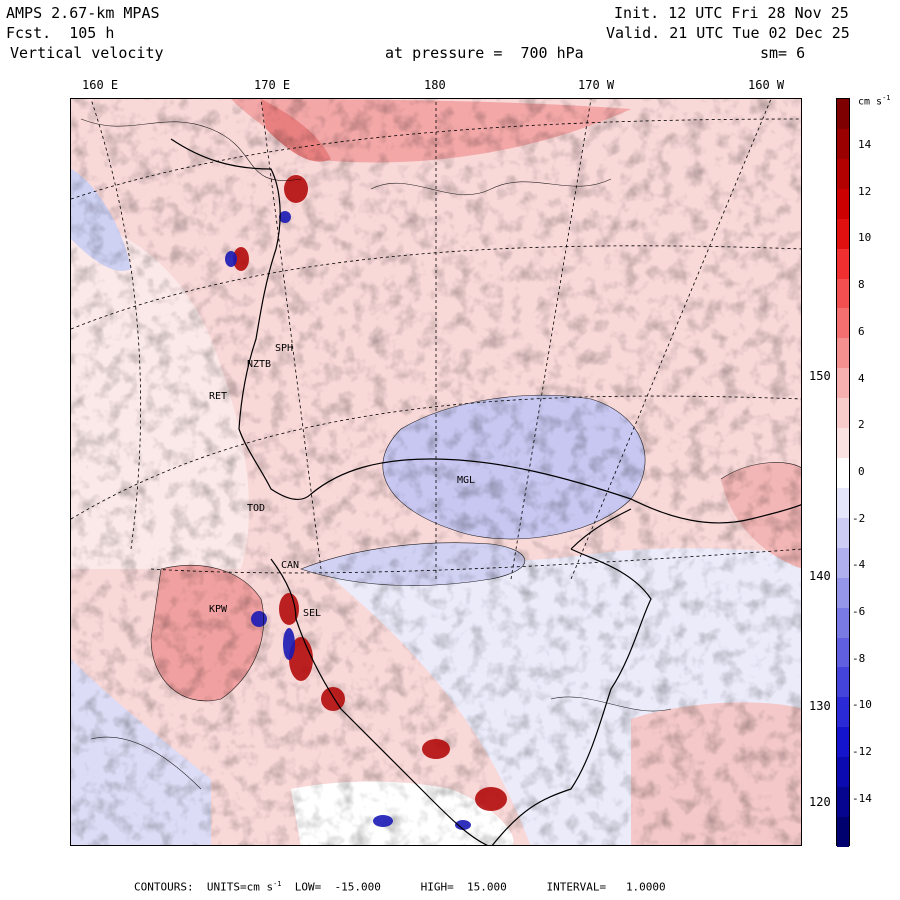 This screenshot has height=900, width=900. Describe the element at coordinates (861, 425) in the screenshot. I see `colorbar-tick-label: 2` at that location.